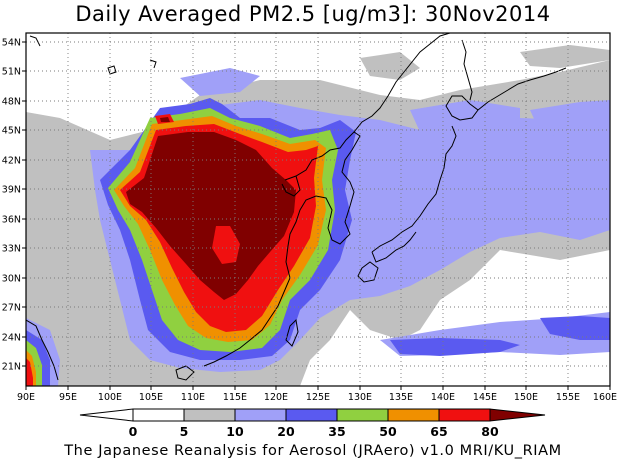 The image size is (626, 466). I want to click on lon-label: 90E, so click(26, 397).